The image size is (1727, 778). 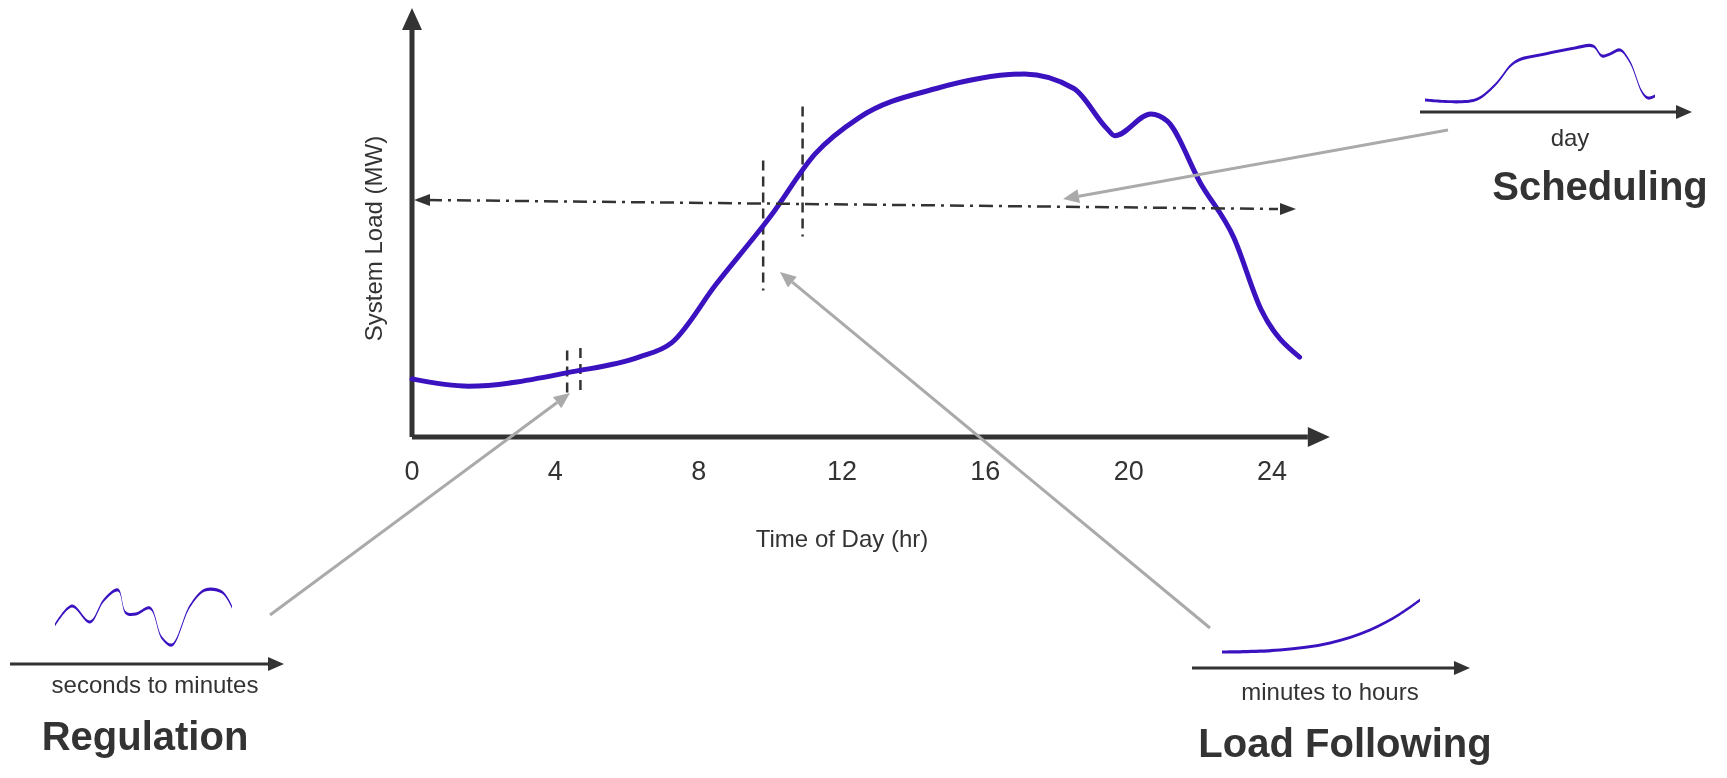 I want to click on x-tick-label: 8, so click(x=699, y=471).